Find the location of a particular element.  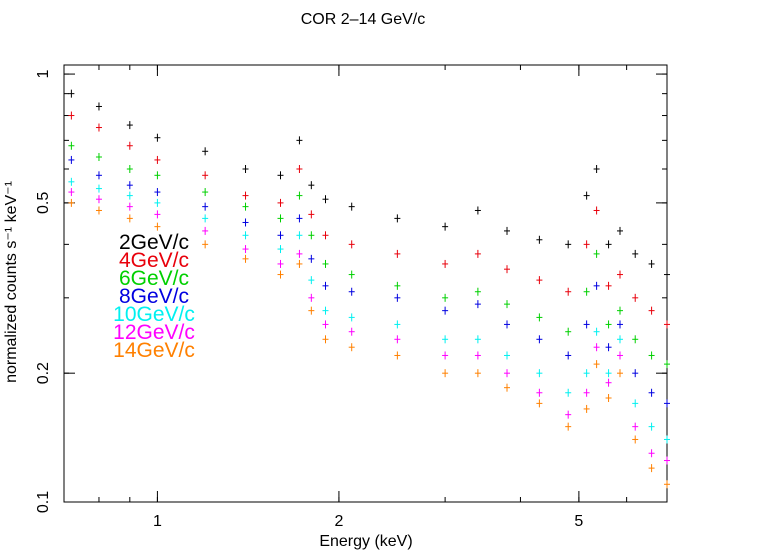

x-tick-label: 2 is located at coordinates (338, 521).